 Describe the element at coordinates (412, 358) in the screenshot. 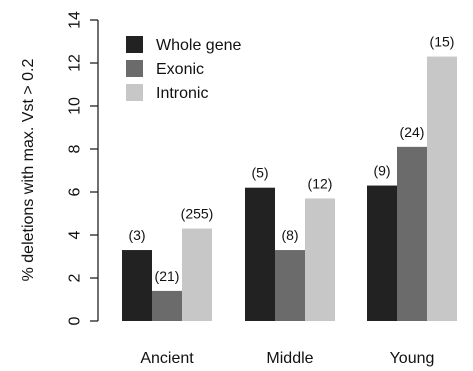

I see `x-tick-label: Young` at that location.